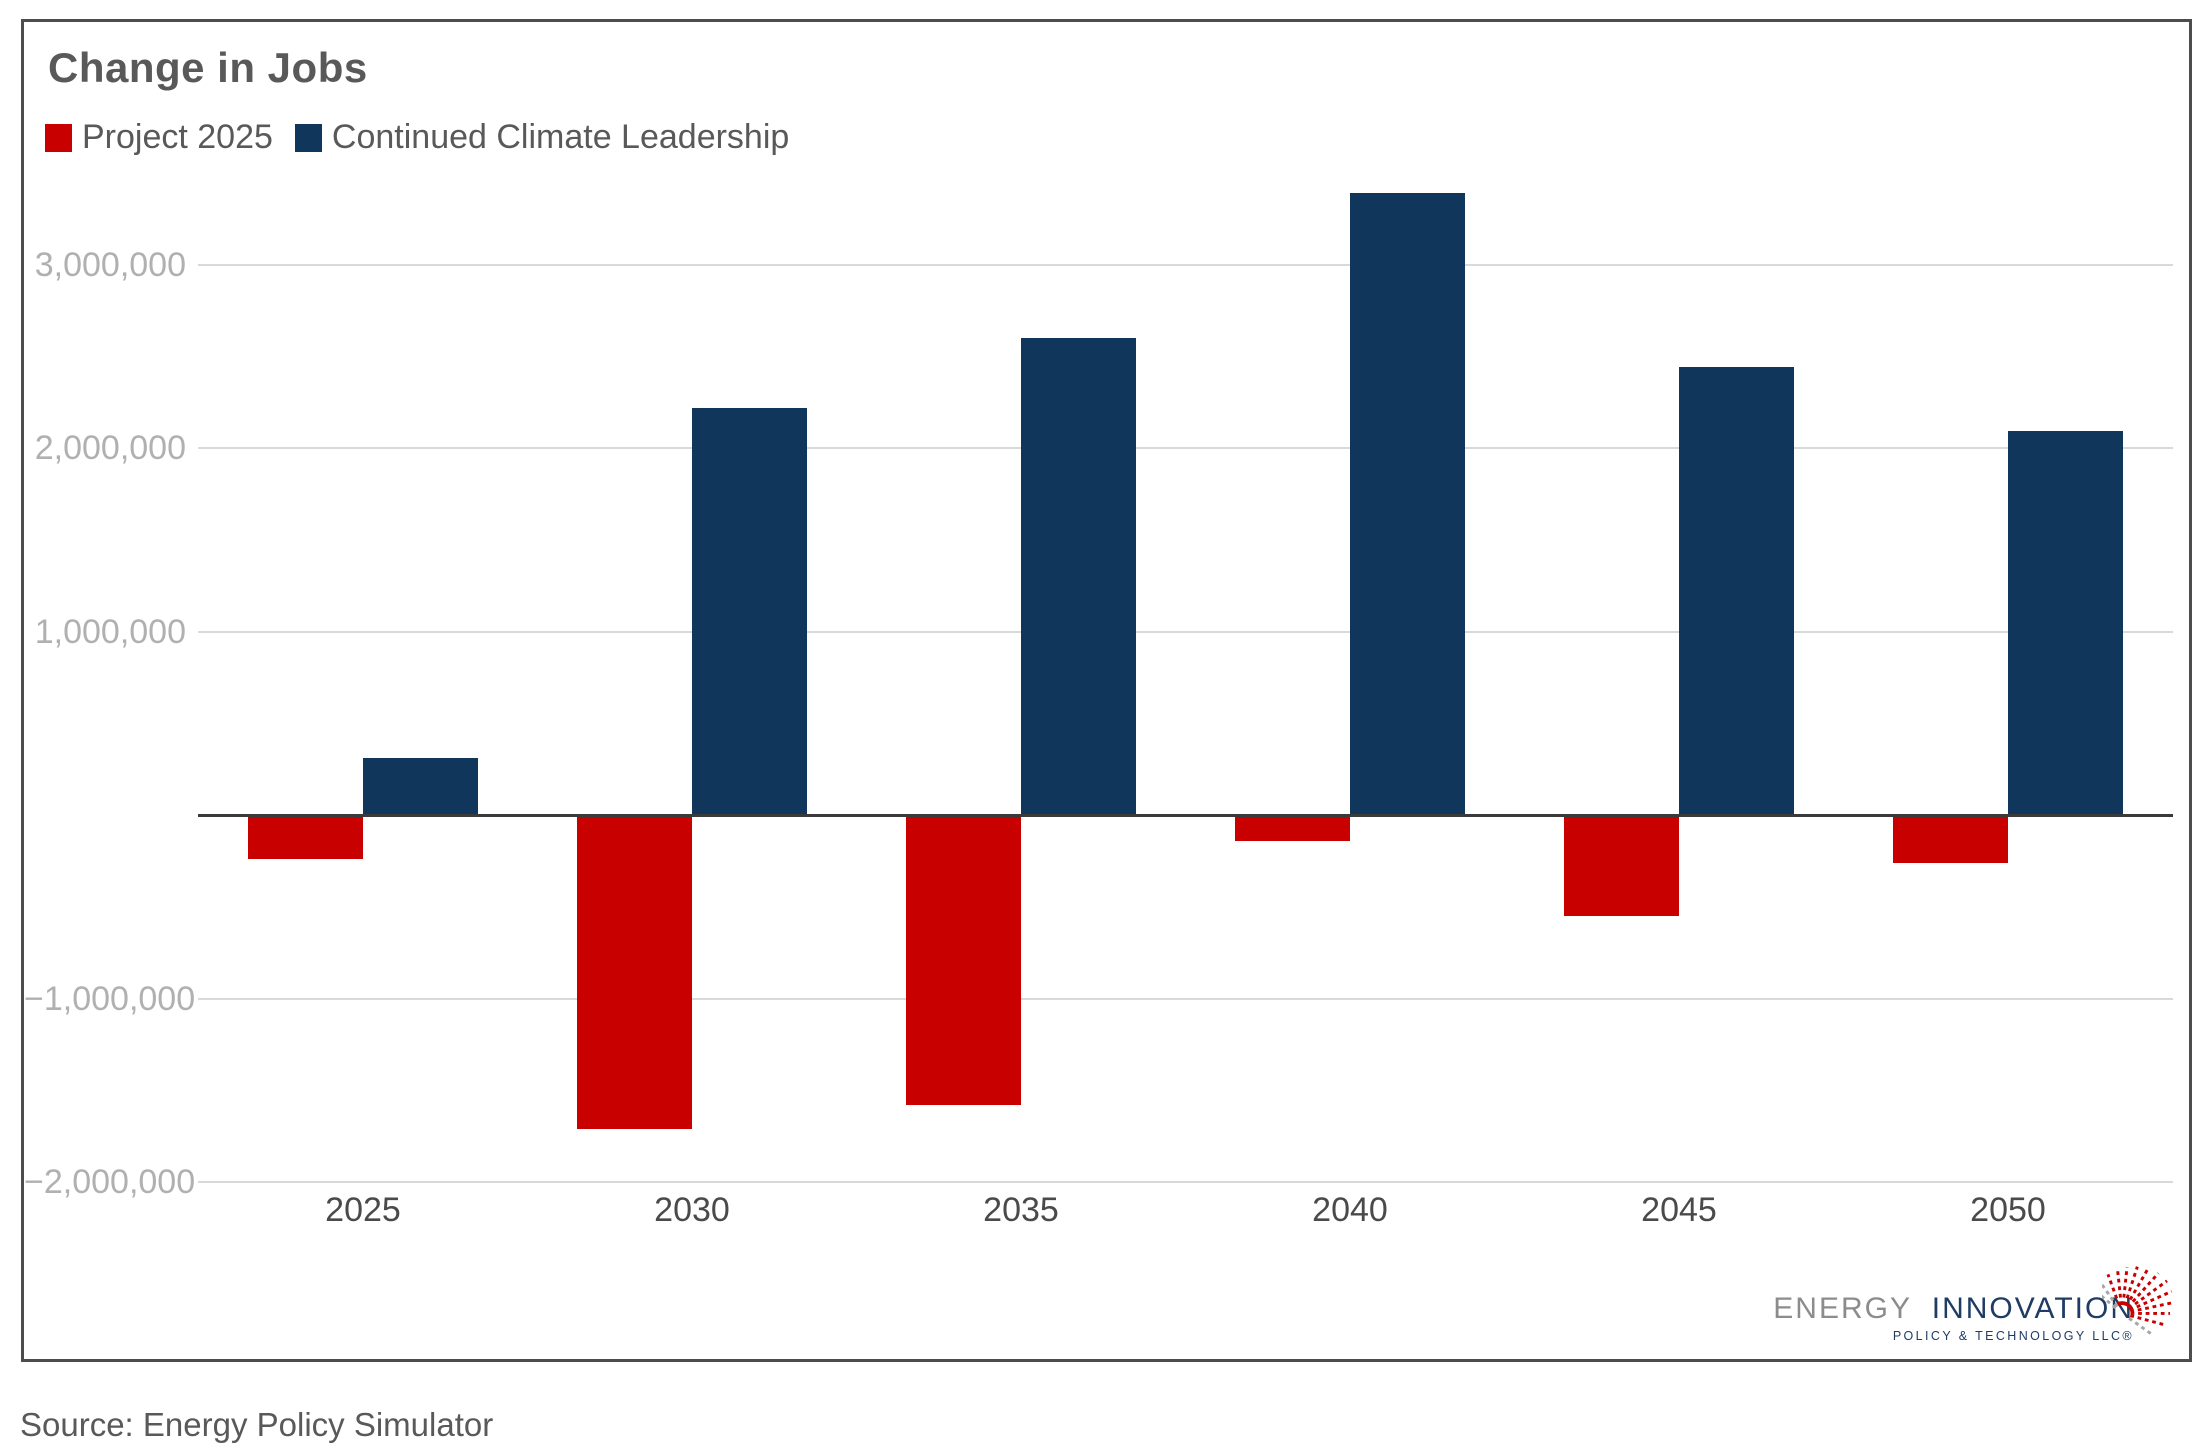  What do you see at coordinates (110, 631) in the screenshot?
I see `y-axis-tick-label: 1,000,000` at bounding box center [110, 631].